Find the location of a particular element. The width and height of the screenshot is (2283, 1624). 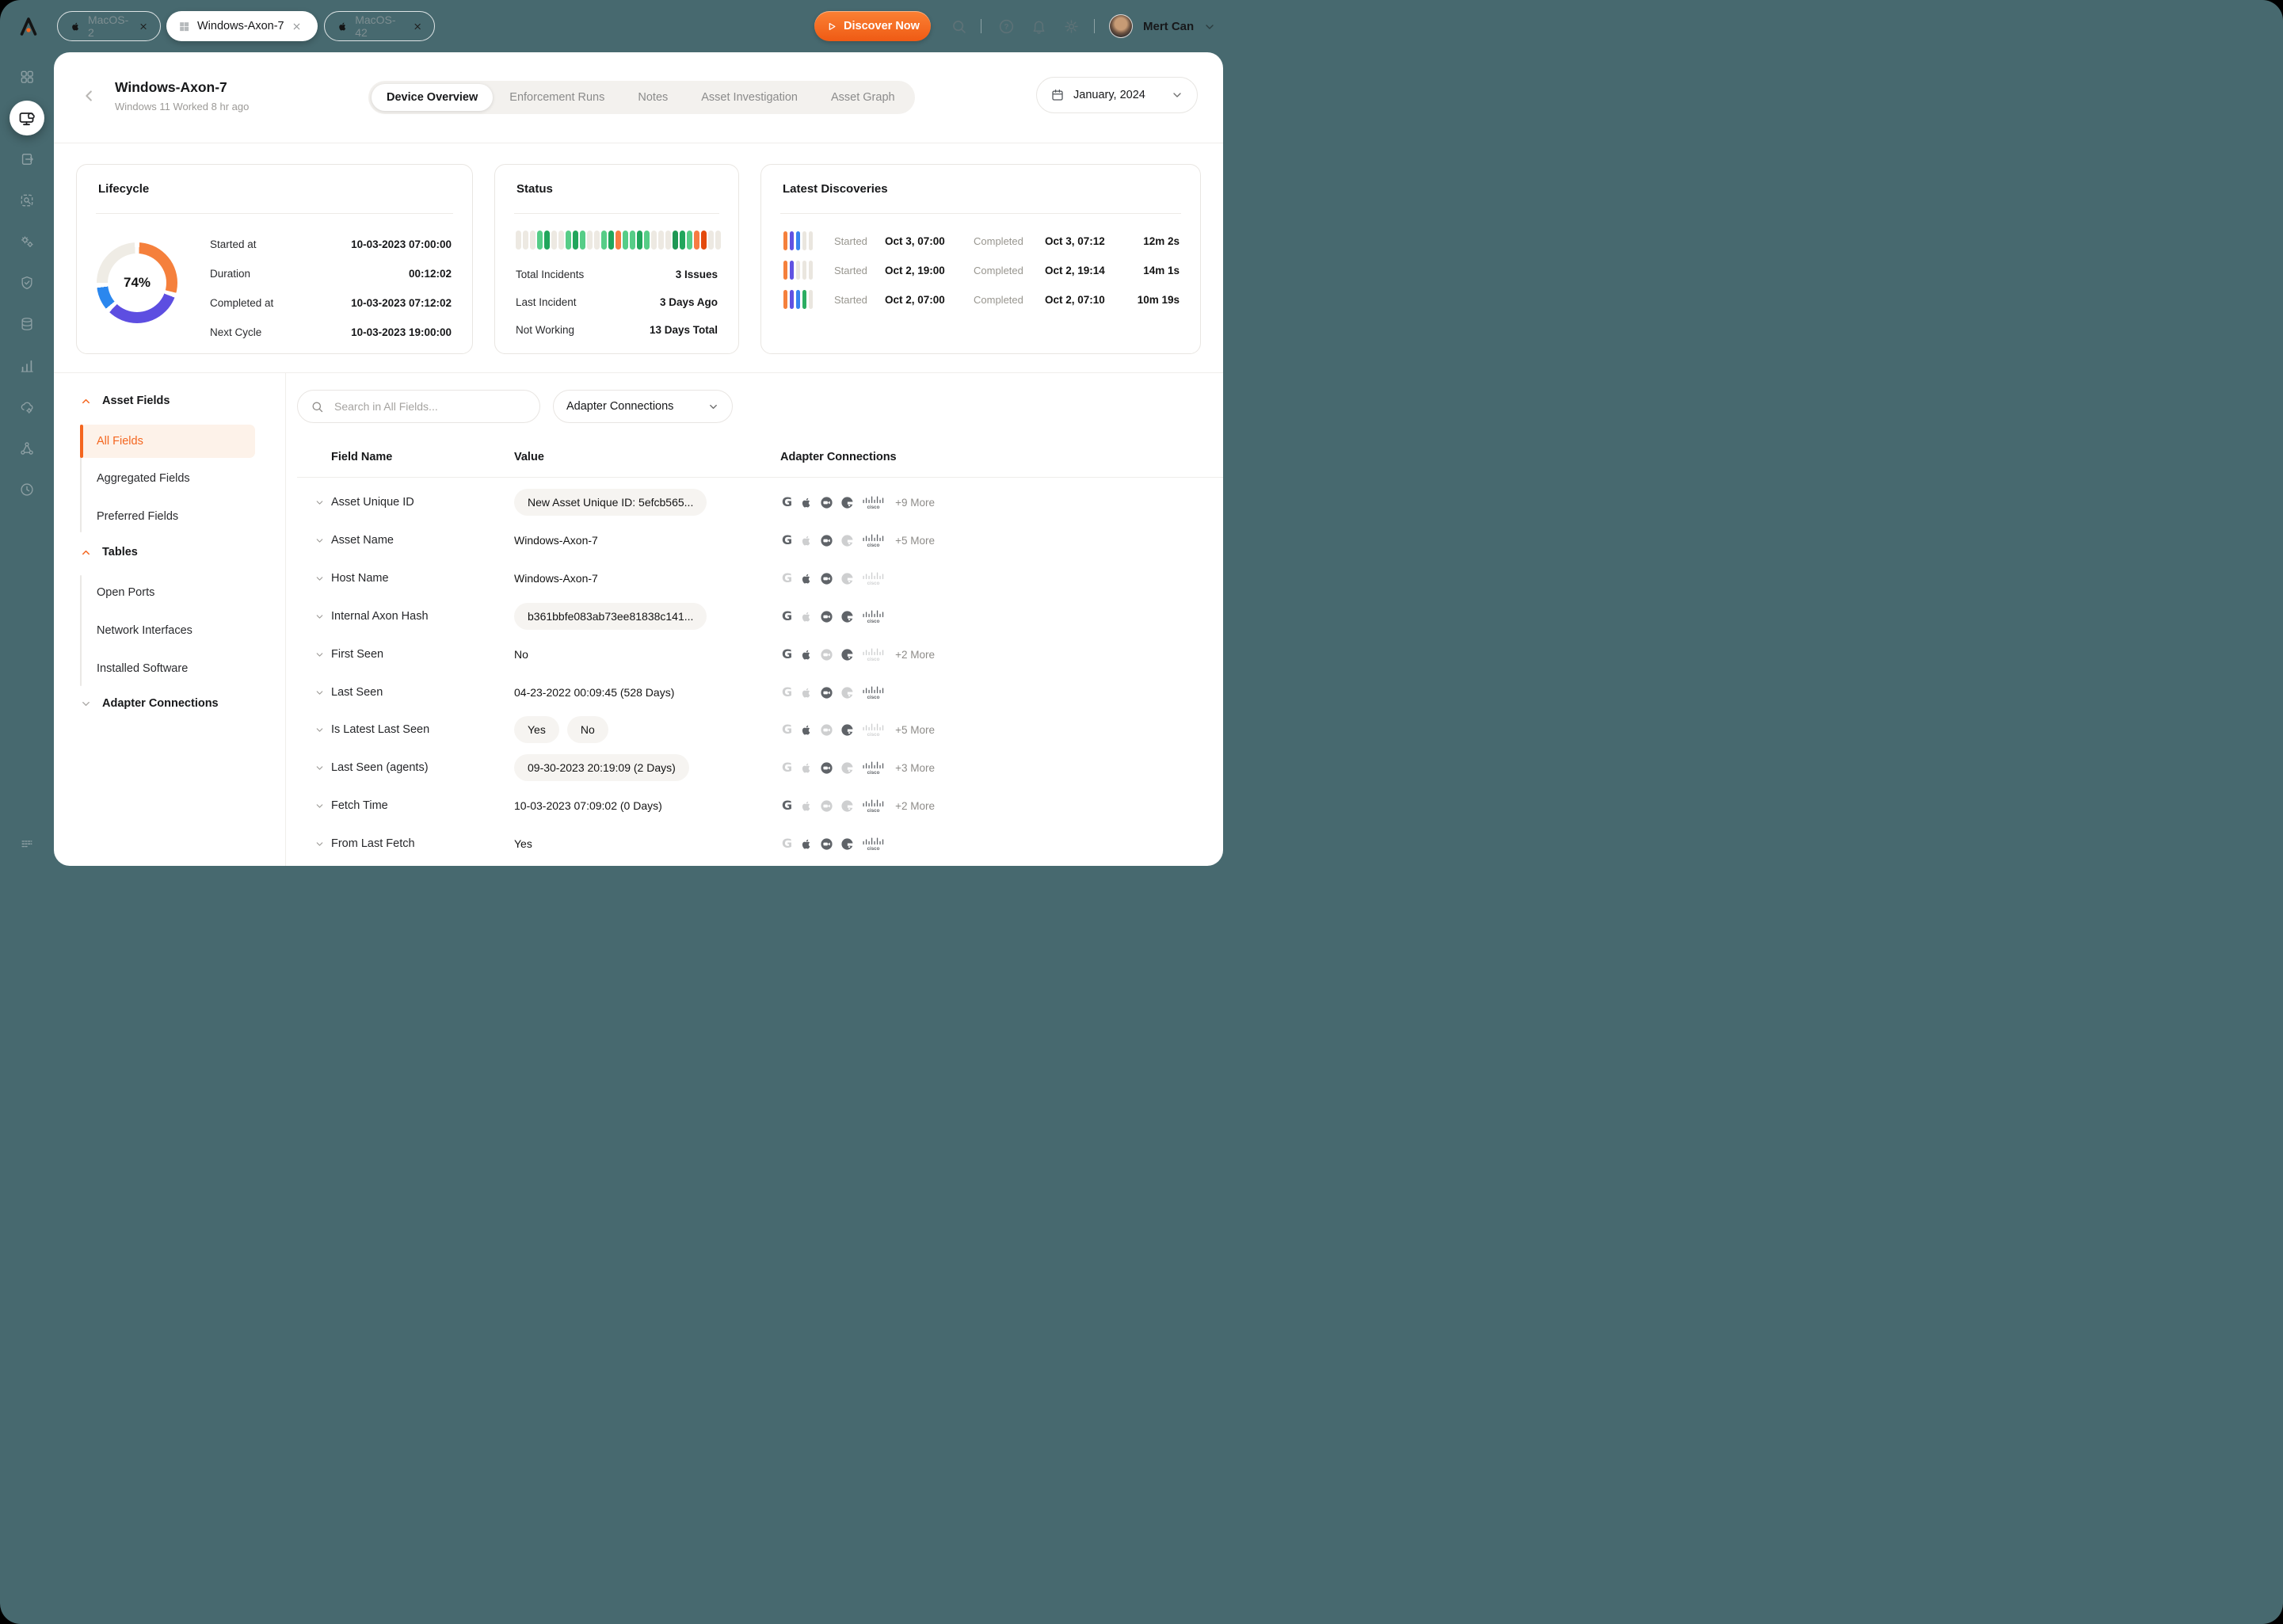

sidebar-item-devices-active is located at coordinates (27, 118).